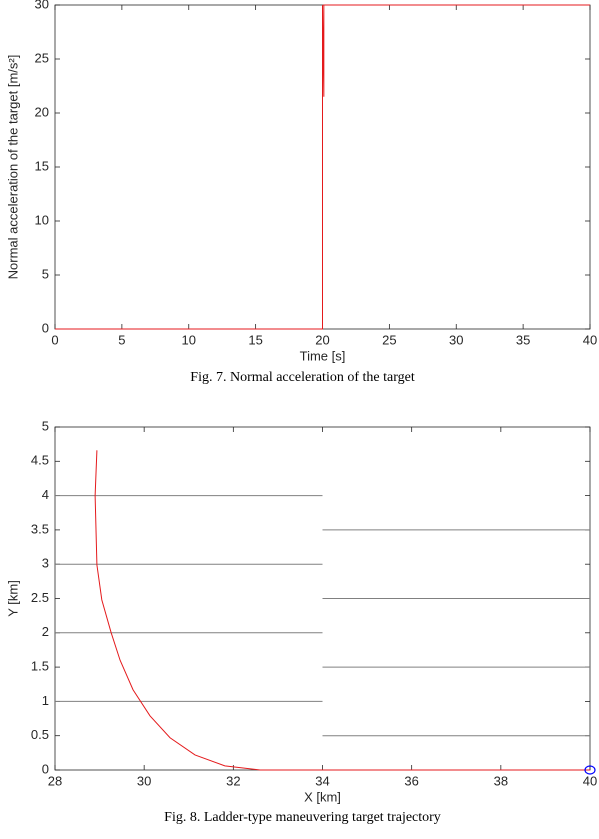  What do you see at coordinates (40, 528) in the screenshot?
I see `y-tick-label: 3.5` at bounding box center [40, 528].